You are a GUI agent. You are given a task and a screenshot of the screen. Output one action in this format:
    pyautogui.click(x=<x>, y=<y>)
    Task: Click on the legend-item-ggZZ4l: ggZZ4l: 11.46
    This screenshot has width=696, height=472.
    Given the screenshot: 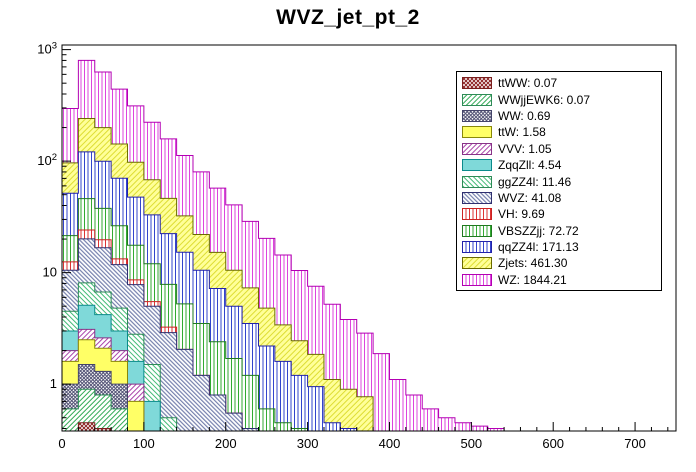 What is the action you would take?
    pyautogui.click(x=559, y=181)
    